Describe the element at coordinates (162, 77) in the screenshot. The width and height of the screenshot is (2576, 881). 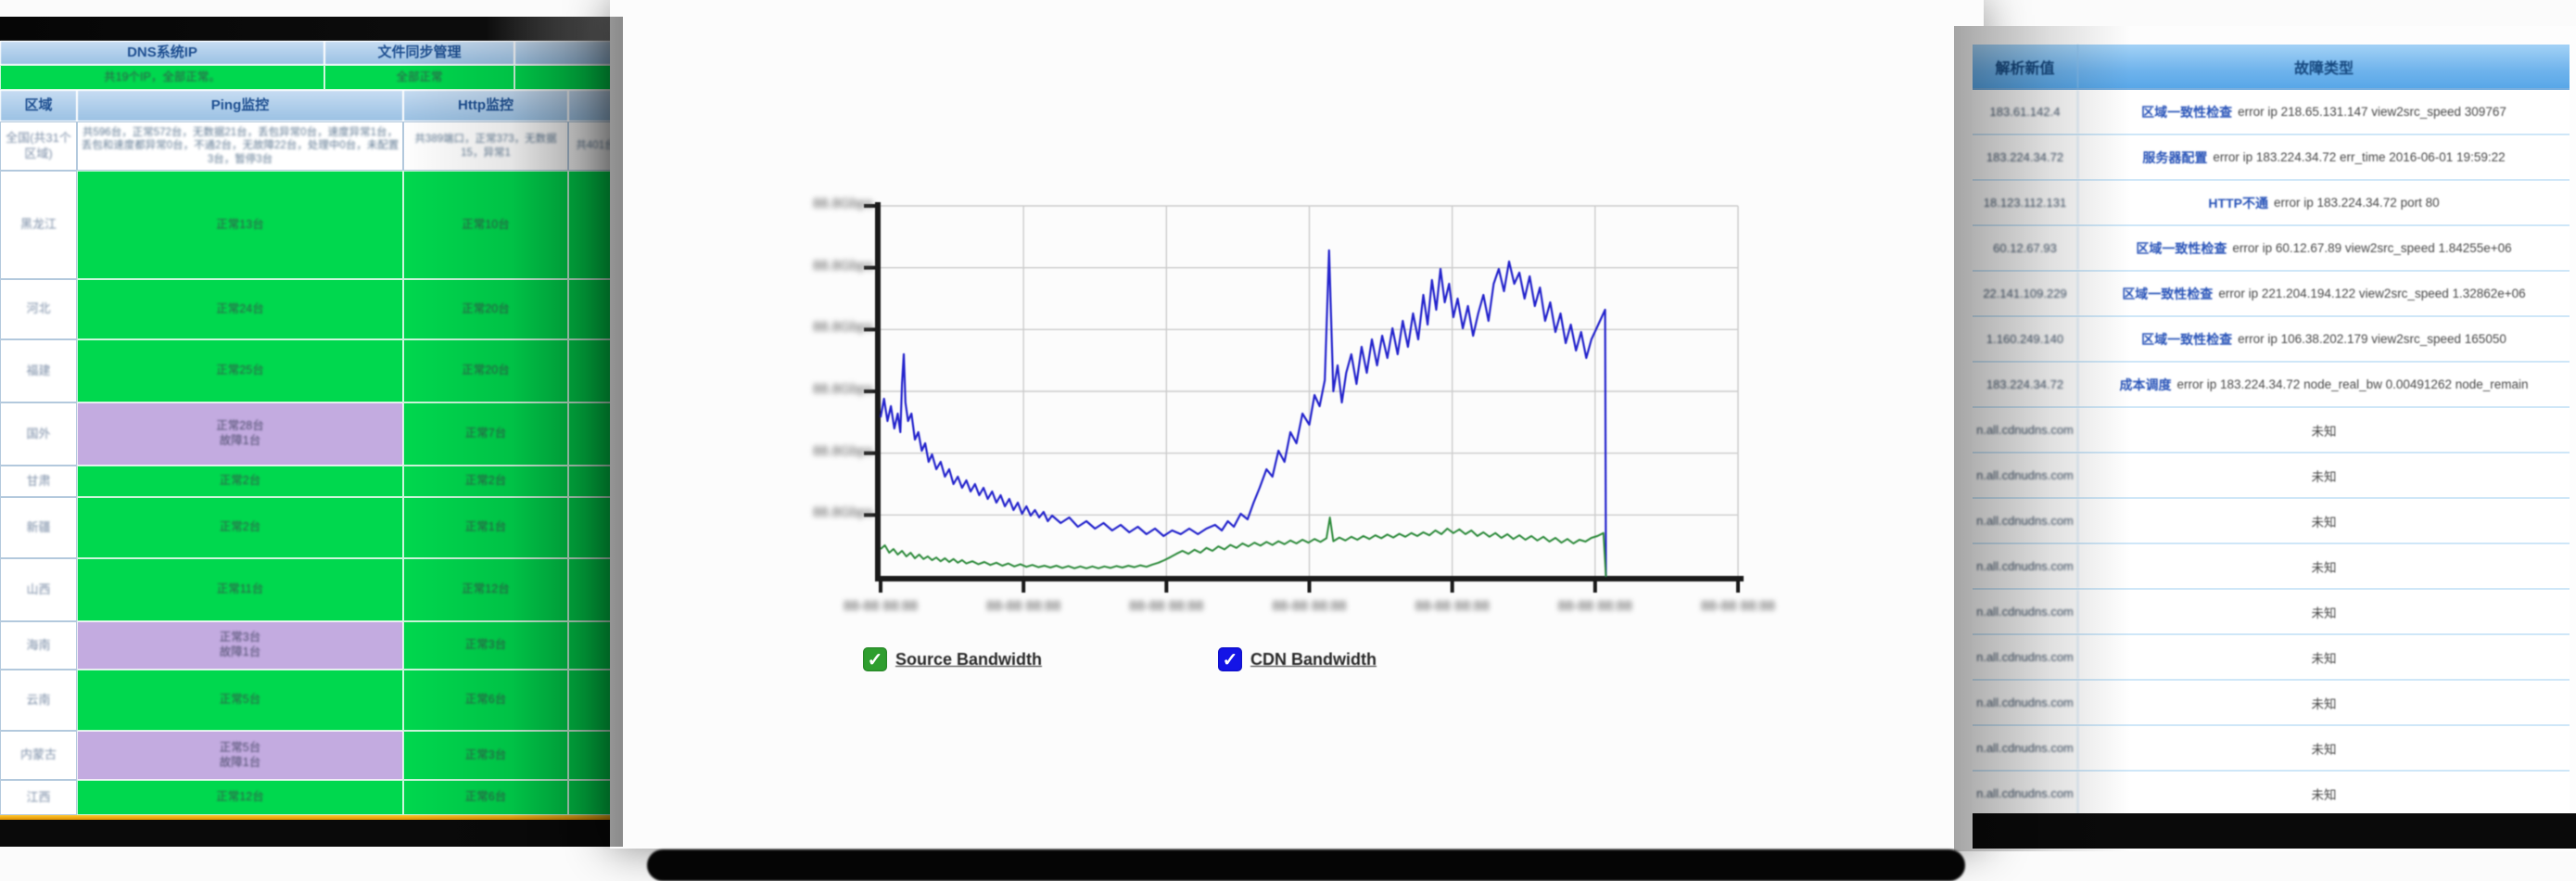
I see `dns-status-cell: 共19个IP，全部正常。` at that location.